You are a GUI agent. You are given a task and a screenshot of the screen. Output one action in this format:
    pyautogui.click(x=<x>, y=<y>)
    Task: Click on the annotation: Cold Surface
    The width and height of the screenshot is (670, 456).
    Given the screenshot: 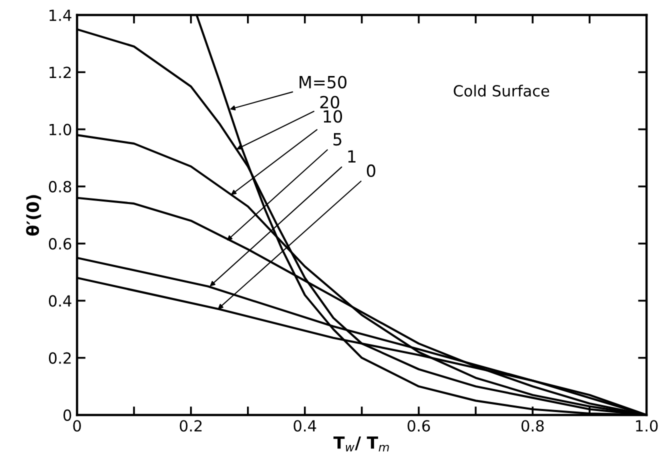 What is the action you would take?
    pyautogui.click(x=502, y=90)
    